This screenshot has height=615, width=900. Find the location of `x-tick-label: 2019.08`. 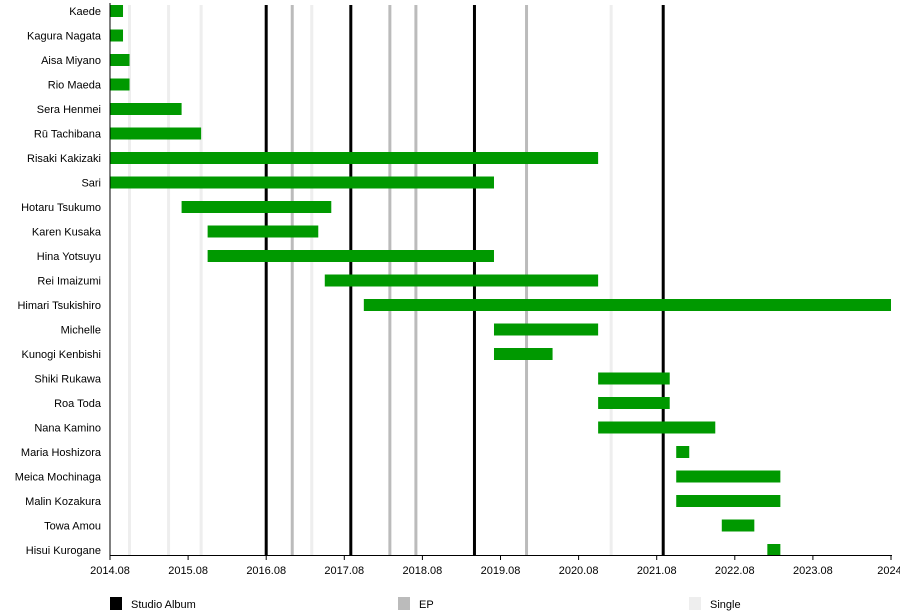

x-tick-label: 2019.08 is located at coordinates (501, 571).